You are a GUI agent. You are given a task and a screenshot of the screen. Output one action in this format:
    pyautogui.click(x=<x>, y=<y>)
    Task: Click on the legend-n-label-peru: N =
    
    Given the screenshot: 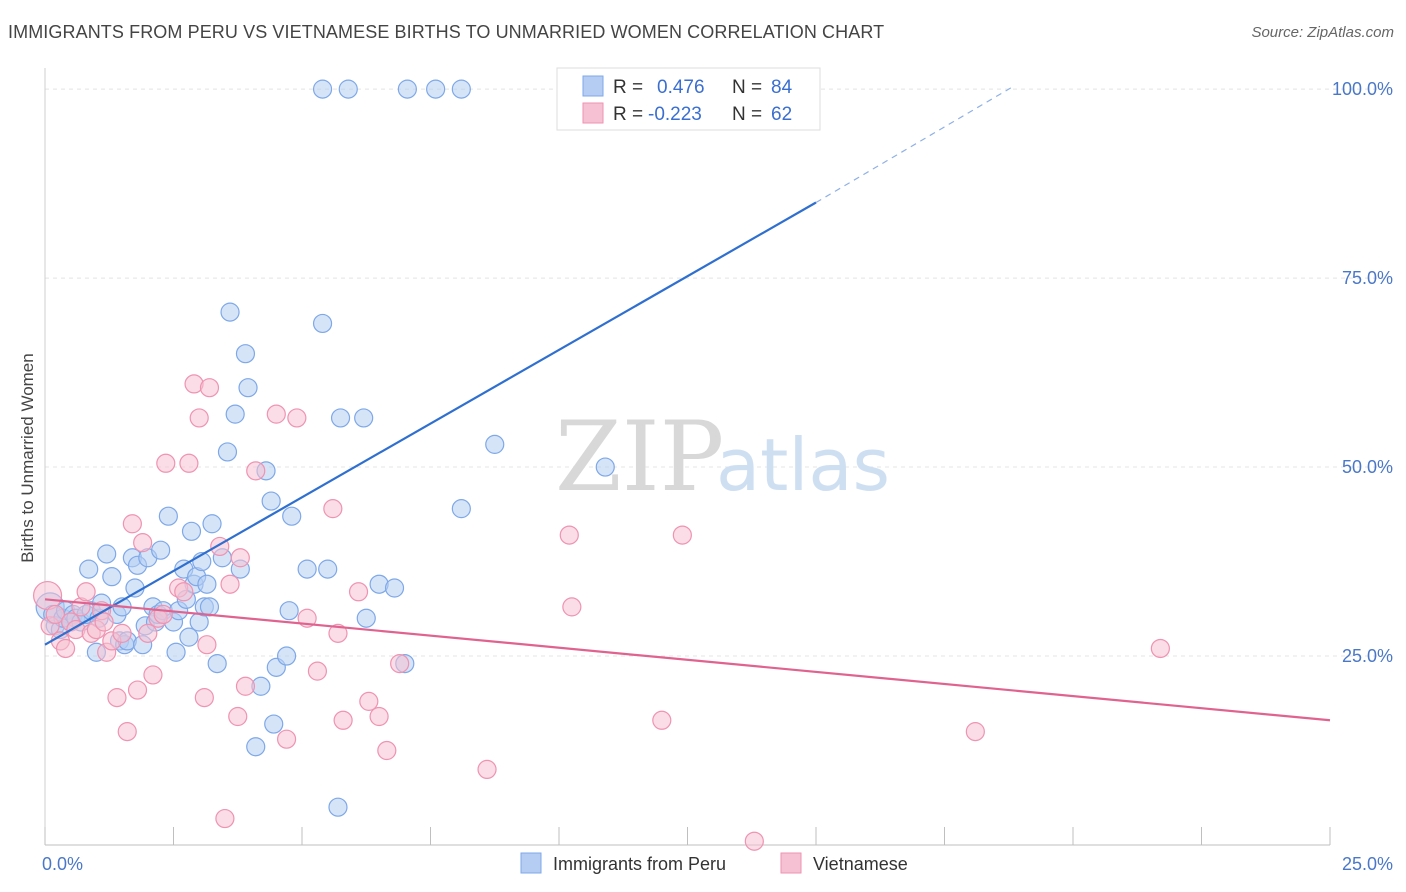 What is the action you would take?
    pyautogui.click(x=747, y=87)
    